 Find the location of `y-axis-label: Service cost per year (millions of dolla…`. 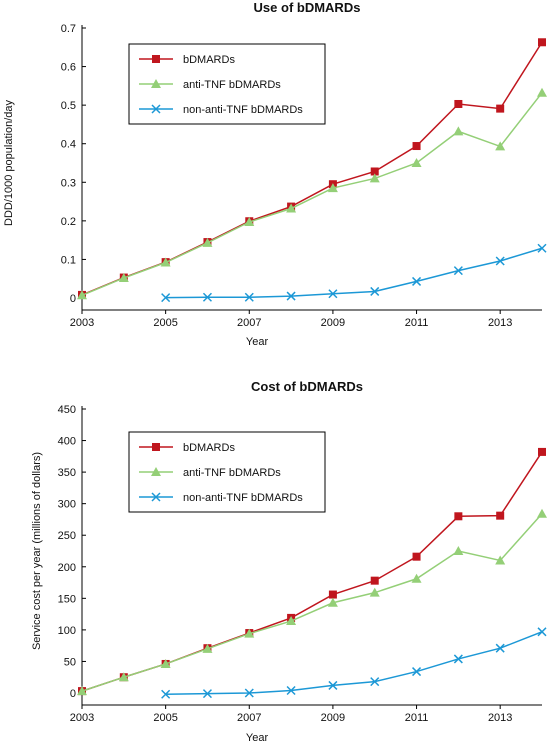

y-axis-label: Service cost per year (millions of dolla… is located at coordinates (37, 551).